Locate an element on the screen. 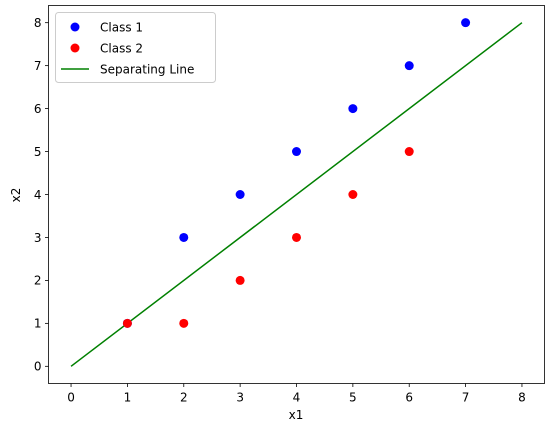 The image size is (554, 432). legend-label: Class 1 is located at coordinates (121, 27).